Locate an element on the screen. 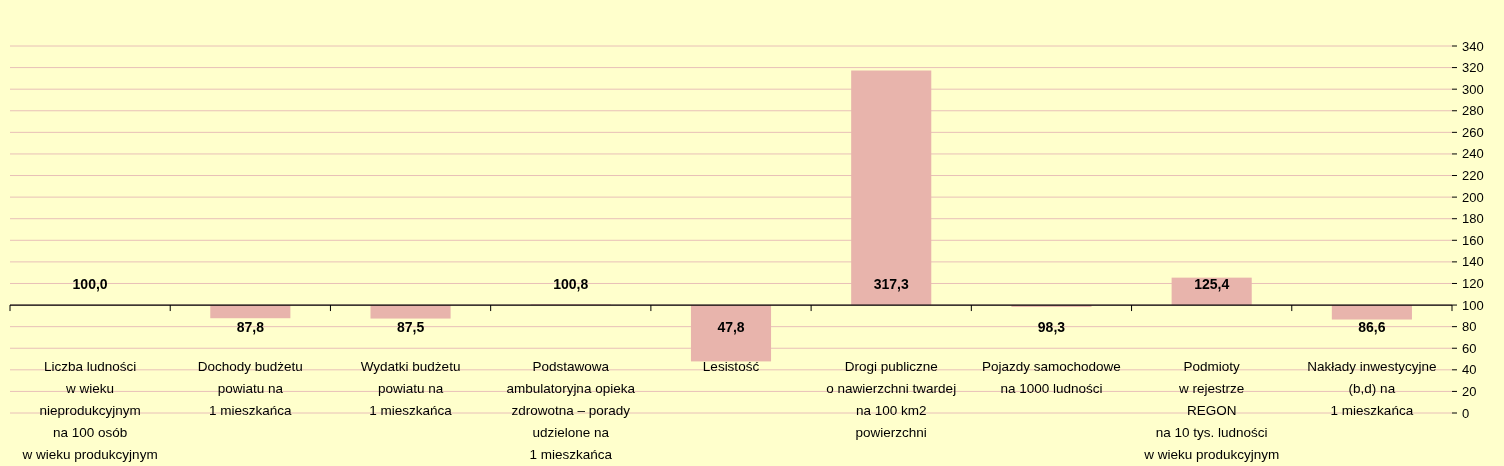  y-tick-label: 0 is located at coordinates (1466, 413).